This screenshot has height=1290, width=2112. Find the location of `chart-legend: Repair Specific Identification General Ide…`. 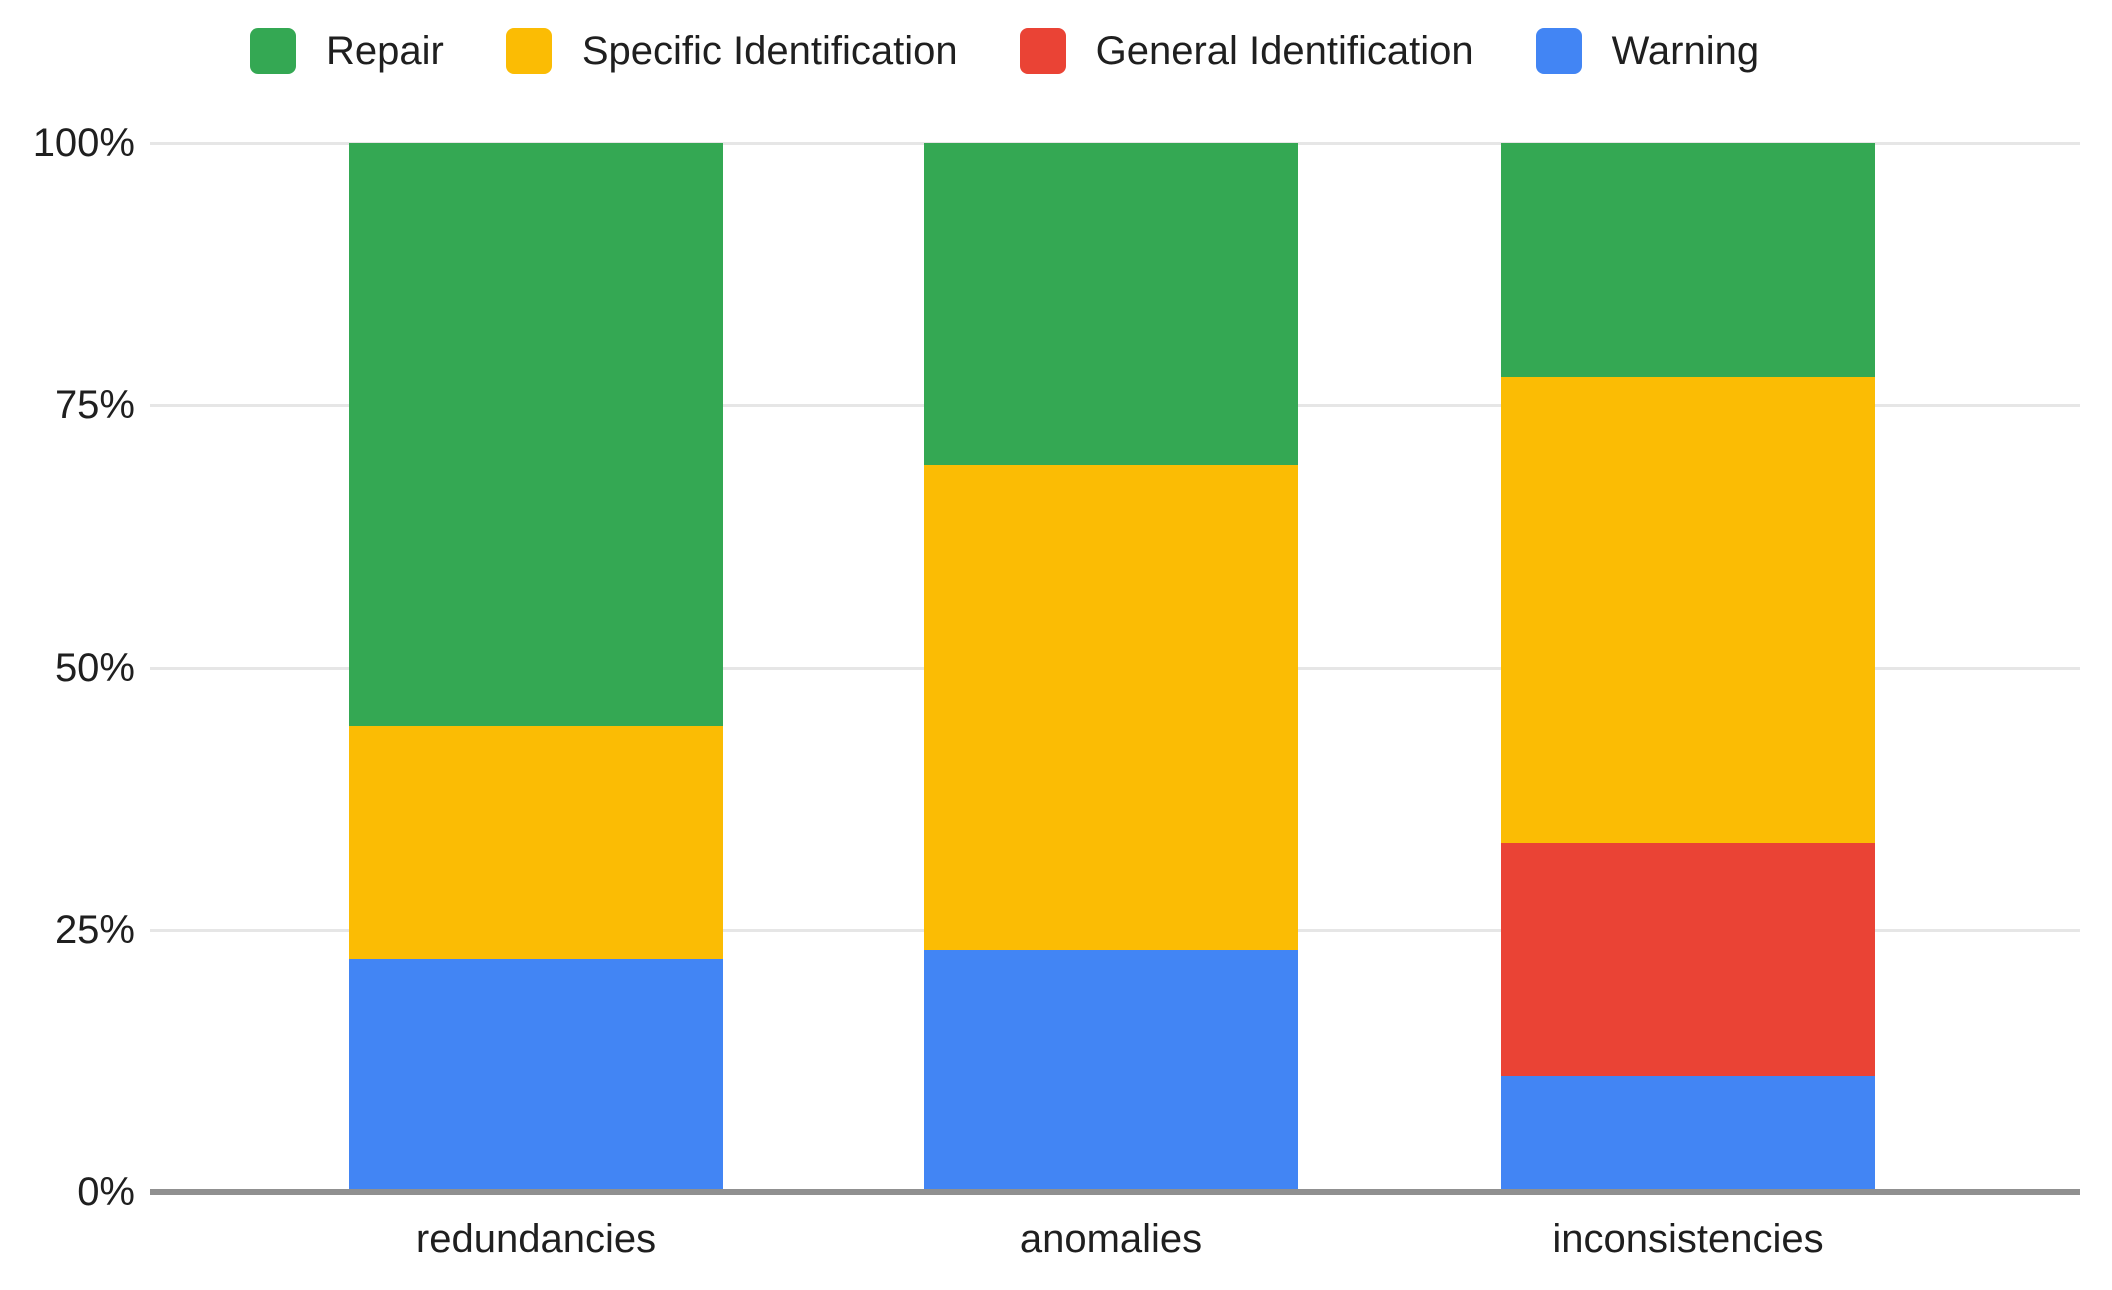

chart-legend: Repair Specific Identification General Ide… is located at coordinates (1004, 51).